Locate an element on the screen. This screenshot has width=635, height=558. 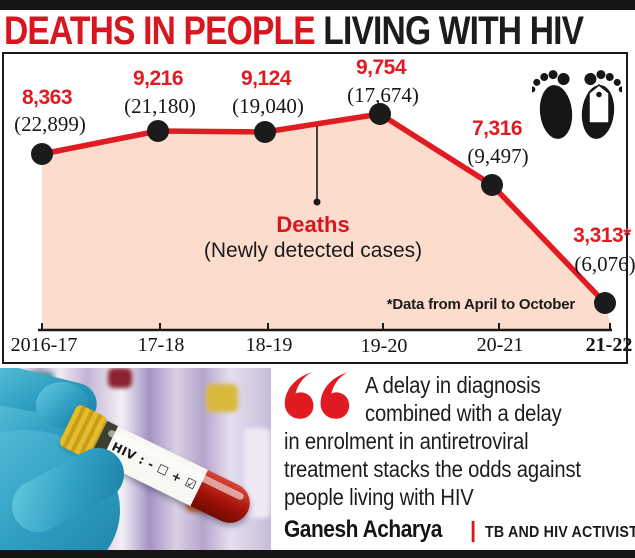
x-tick-label: 2016-17 is located at coordinates (44, 345).